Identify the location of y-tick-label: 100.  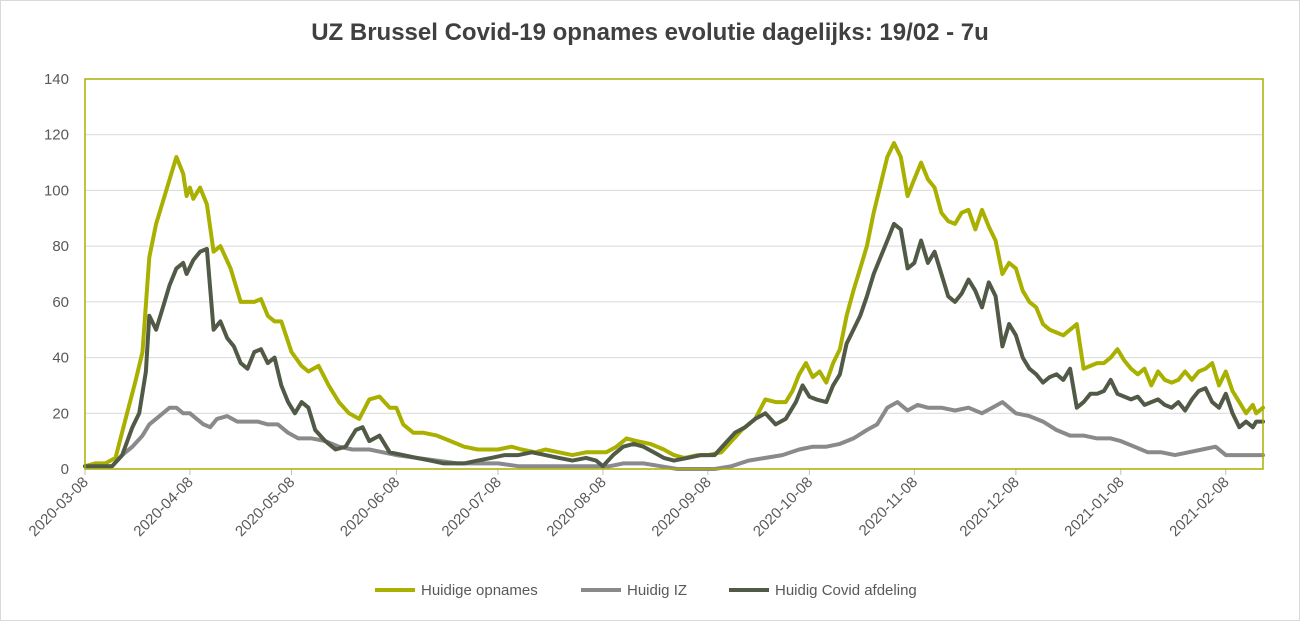
(56, 190).